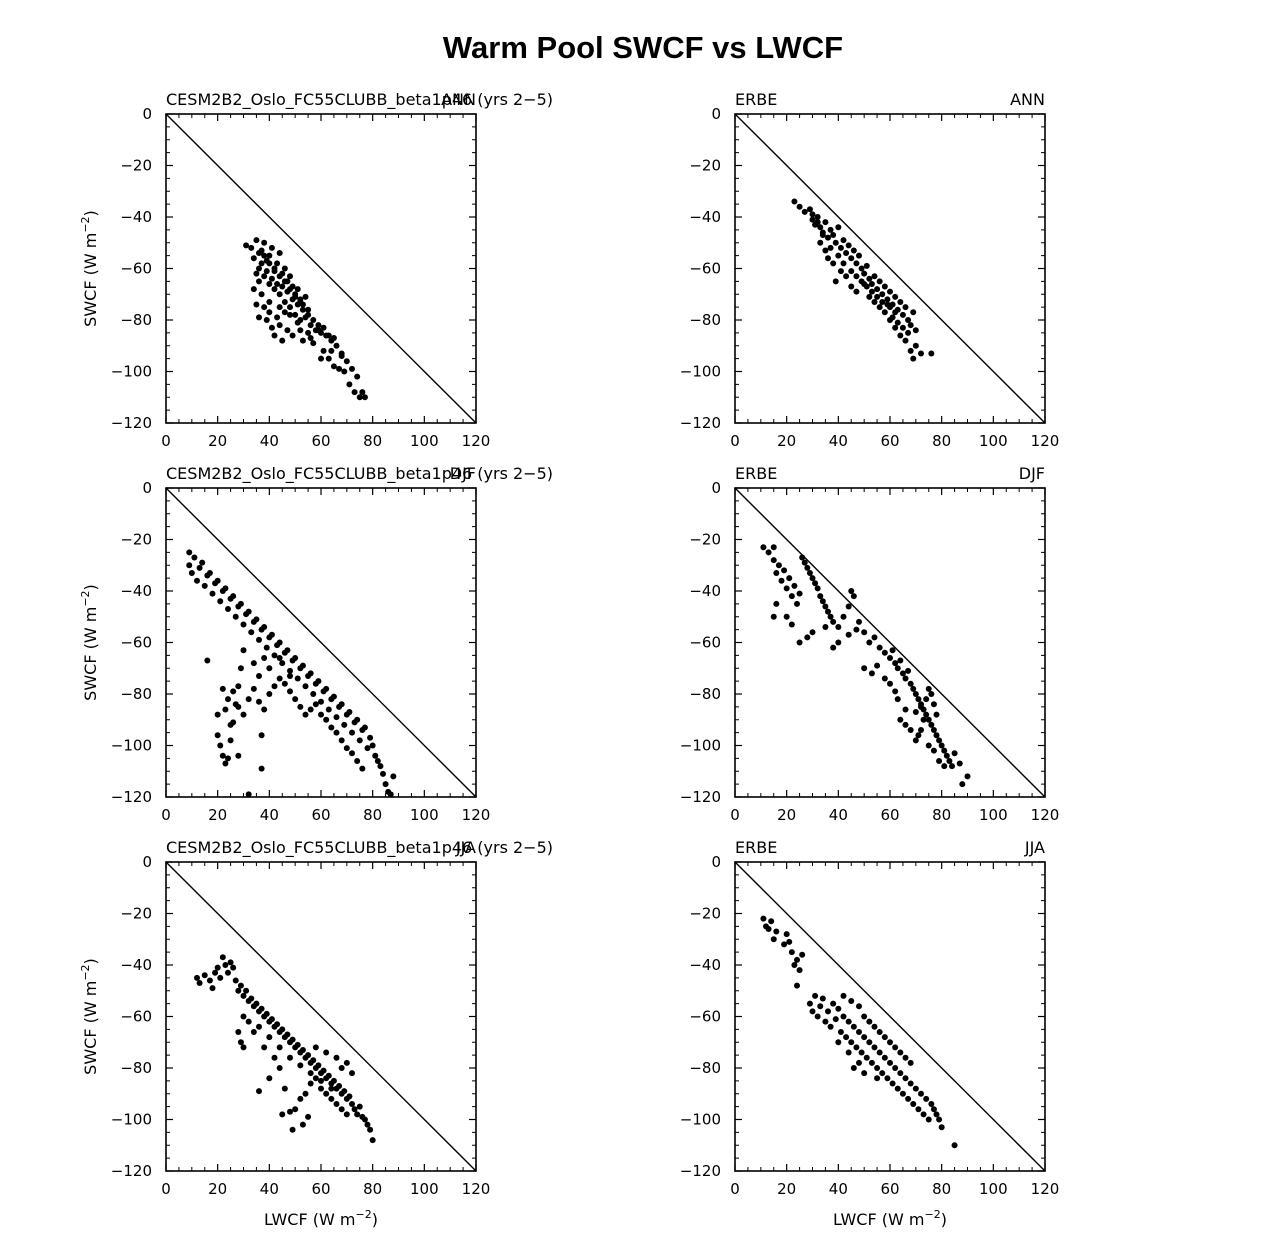  What do you see at coordinates (424, 1189) in the screenshot?
I see `x-tick-label: 100` at bounding box center [424, 1189].